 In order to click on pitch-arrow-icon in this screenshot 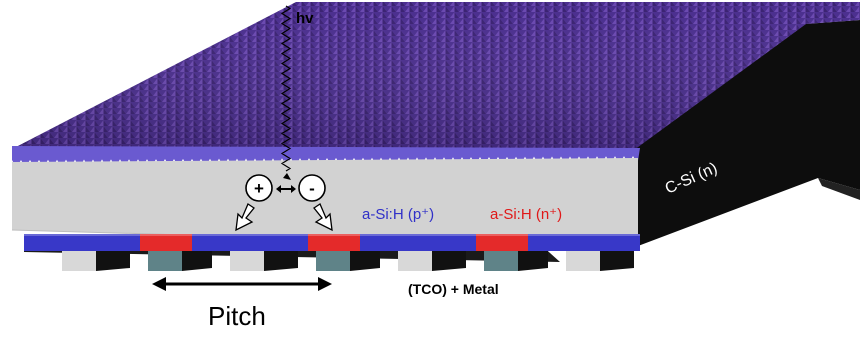, I will do `click(242, 284)`.